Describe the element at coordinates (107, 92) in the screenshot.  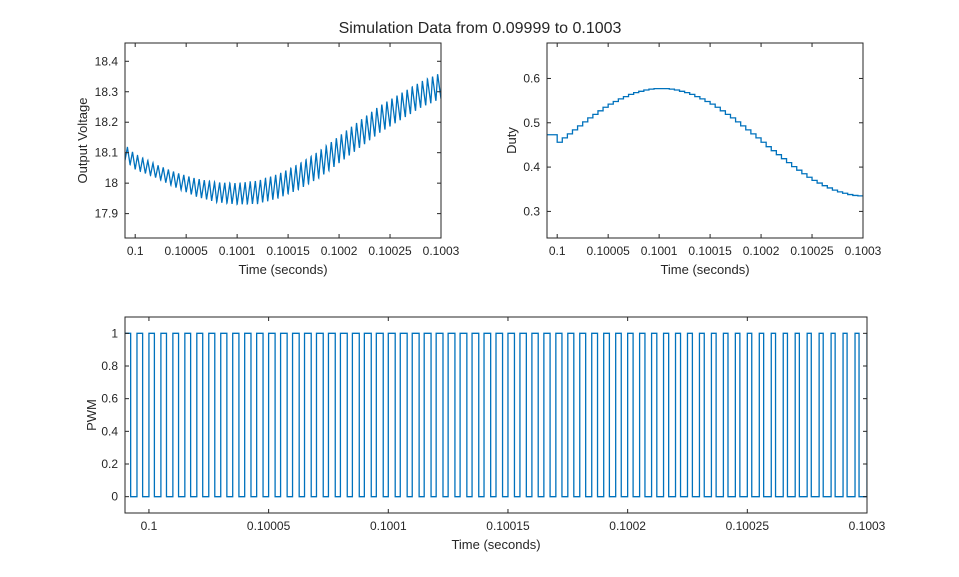
I see `y-tick-label: 18.3` at that location.